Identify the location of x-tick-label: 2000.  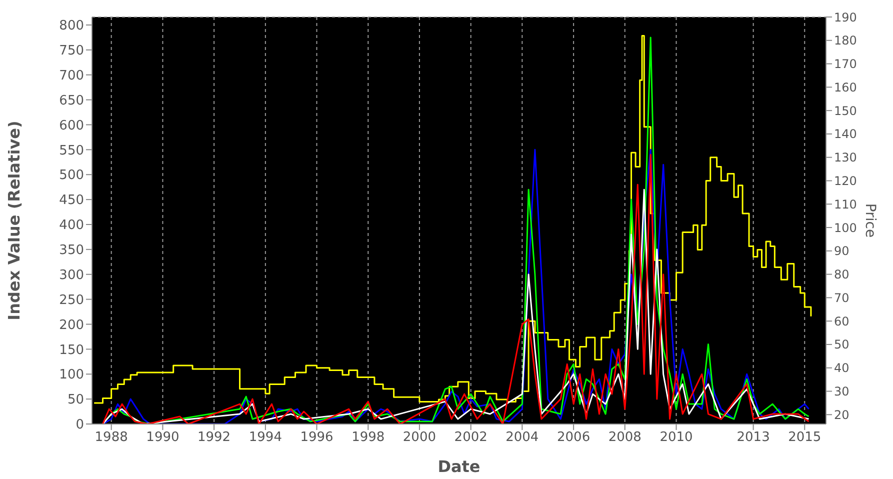
(419, 438).